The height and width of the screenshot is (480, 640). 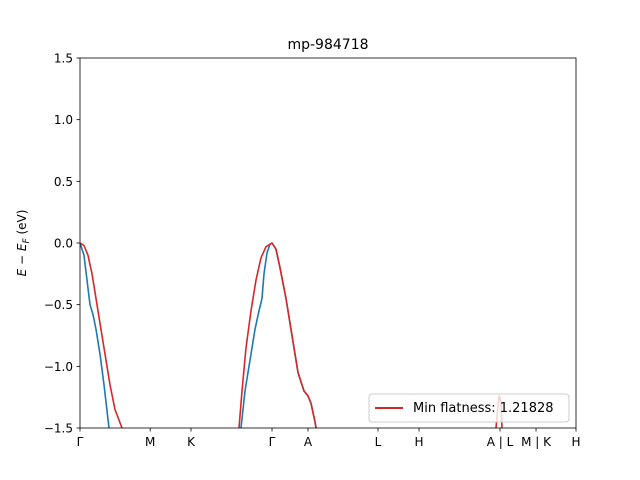 What do you see at coordinates (22, 224) in the screenshot?
I see `y-axis-label-unit: (eV)` at bounding box center [22, 224].